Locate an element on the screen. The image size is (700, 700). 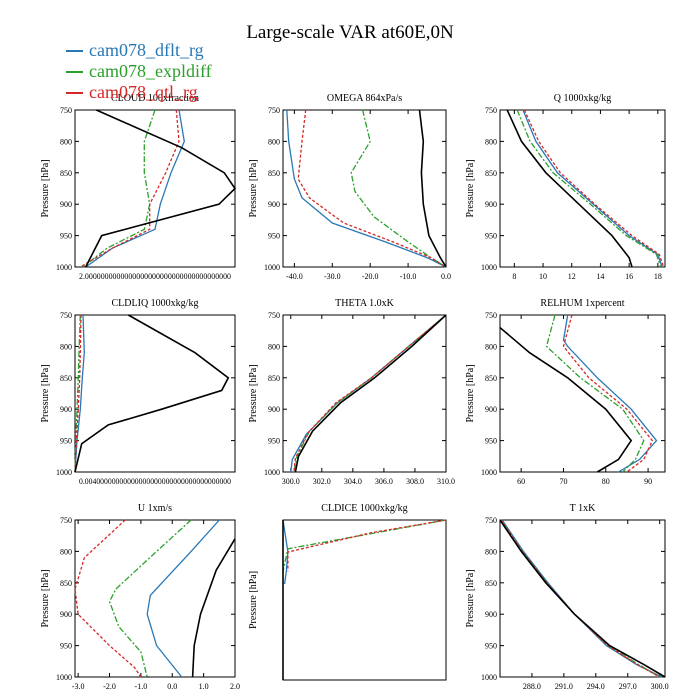
x-tick-label-2-2: 12 is located at coordinates (572, 276).